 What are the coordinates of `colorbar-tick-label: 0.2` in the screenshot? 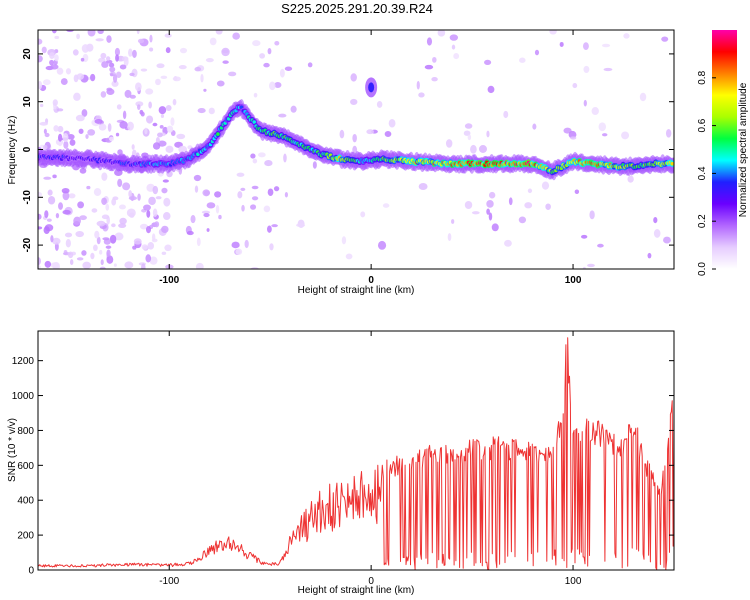 It's located at (702, 221).